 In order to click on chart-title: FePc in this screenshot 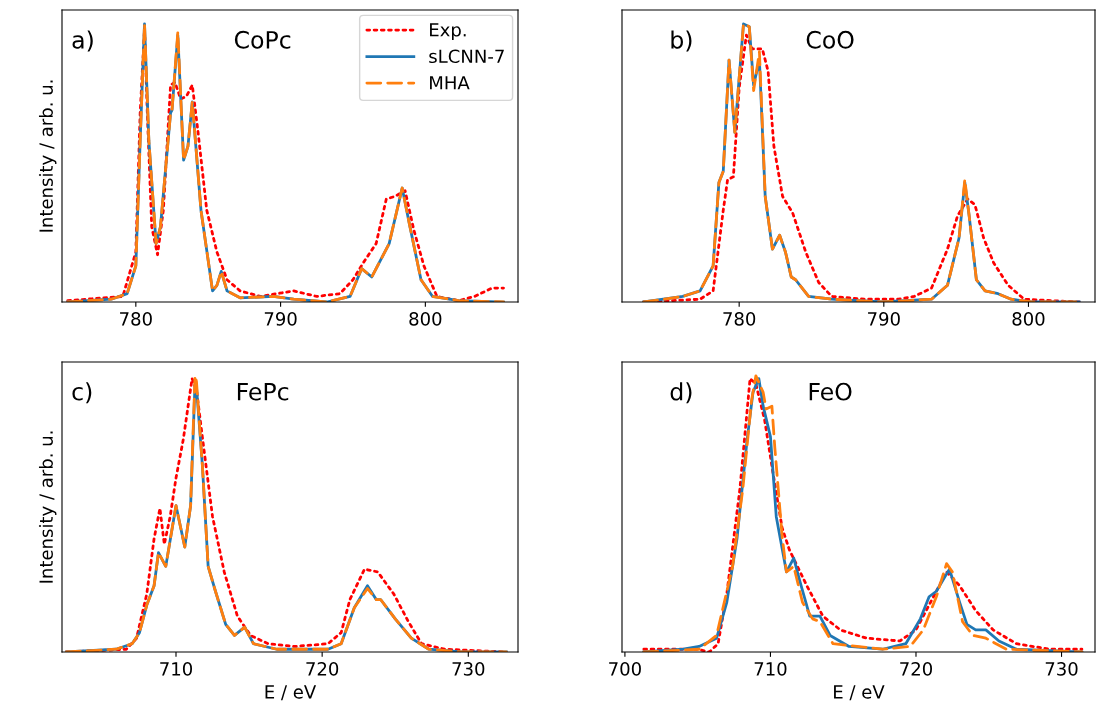, I will do `click(263, 392)`.